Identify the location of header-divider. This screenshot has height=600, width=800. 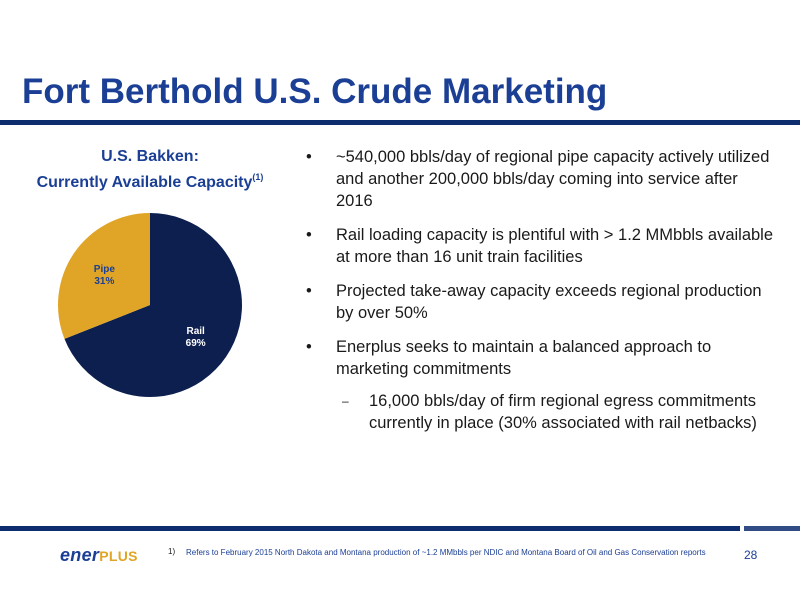
(400, 122).